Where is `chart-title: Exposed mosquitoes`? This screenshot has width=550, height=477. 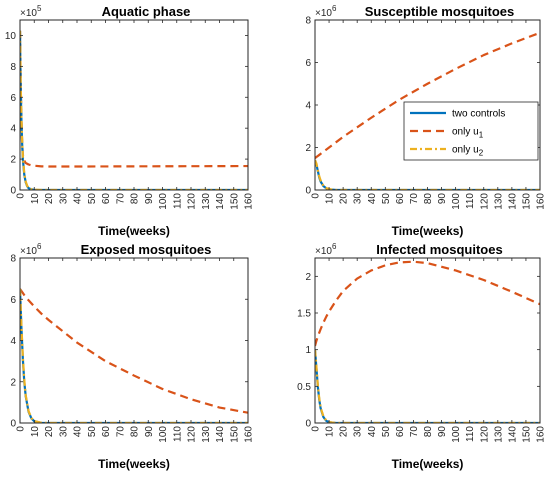 chart-title: Exposed mosquitoes is located at coordinates (146, 249).